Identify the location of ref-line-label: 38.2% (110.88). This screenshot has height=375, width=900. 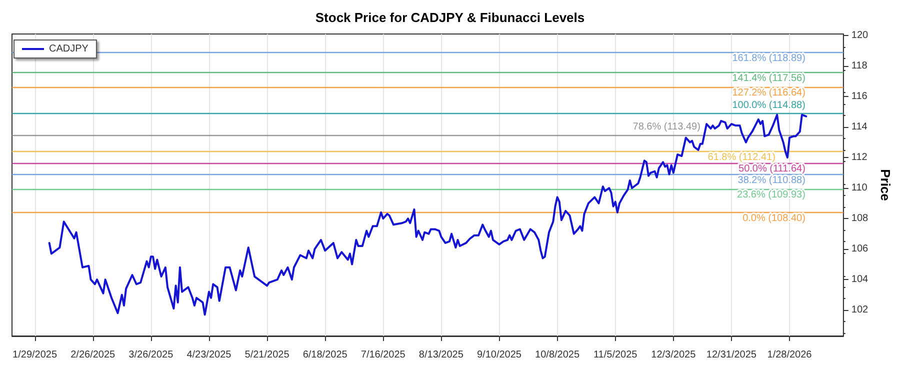
(772, 180).